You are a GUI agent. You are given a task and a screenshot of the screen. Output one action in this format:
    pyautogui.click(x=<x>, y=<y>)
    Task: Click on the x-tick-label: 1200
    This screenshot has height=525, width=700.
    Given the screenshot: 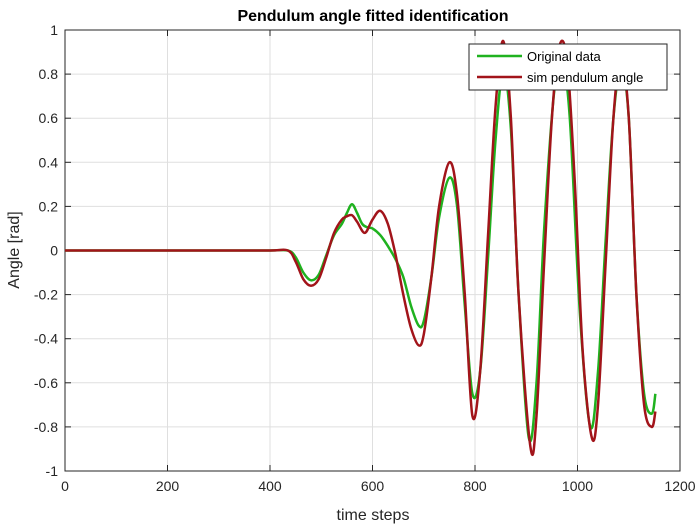 What is the action you would take?
    pyautogui.click(x=679, y=486)
    